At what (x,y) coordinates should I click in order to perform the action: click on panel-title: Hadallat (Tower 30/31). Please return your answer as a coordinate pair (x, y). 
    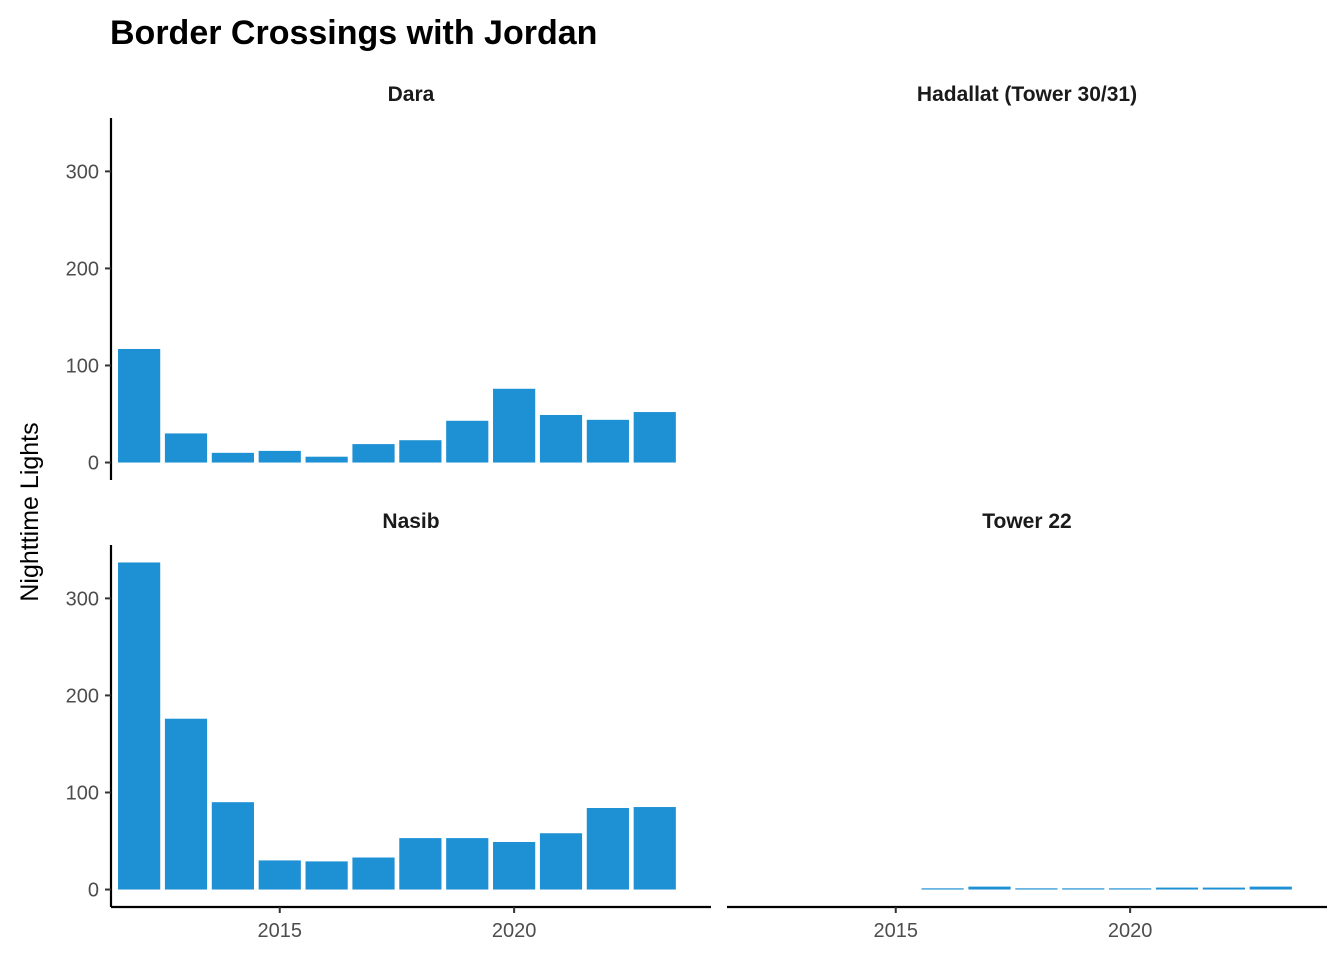
    Looking at the image, I should click on (1027, 94).